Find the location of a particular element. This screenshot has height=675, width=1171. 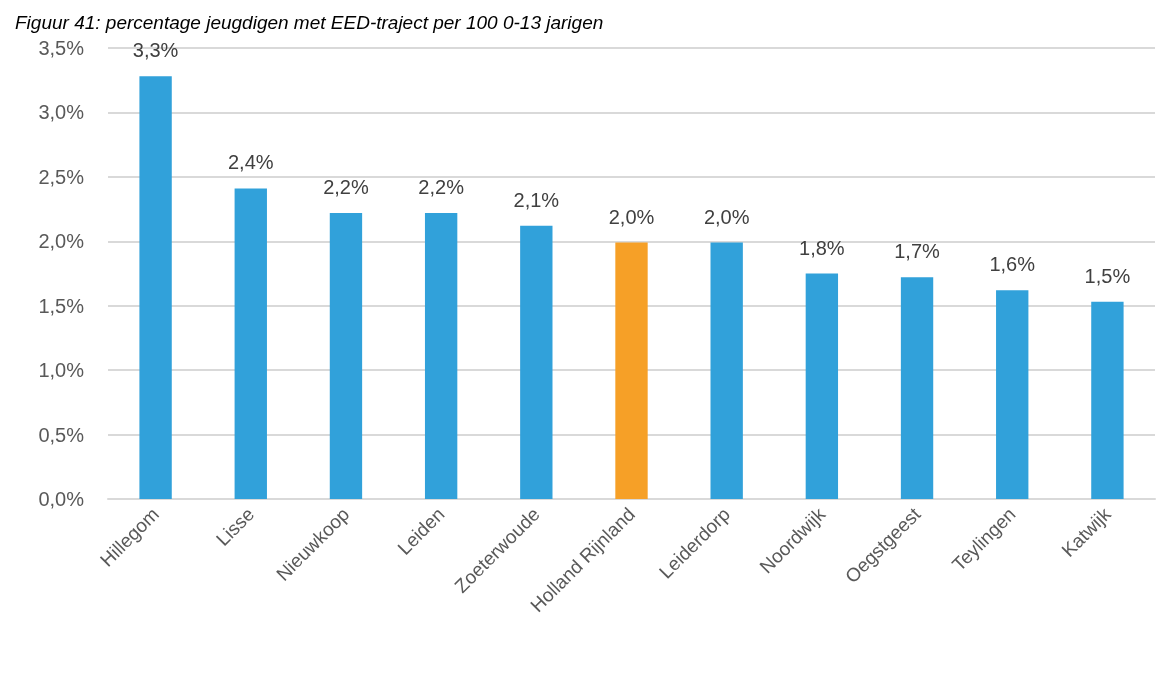

y-tick-label: 3,5% is located at coordinates (61, 48).